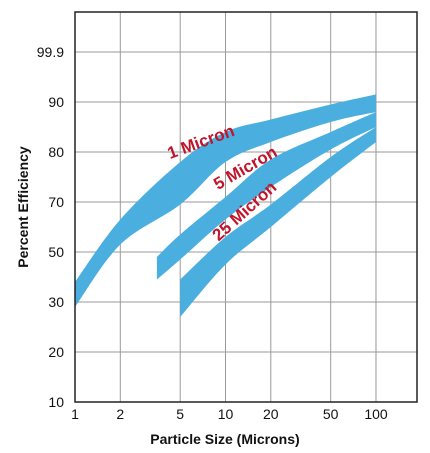 This screenshot has height=453, width=430. Describe the element at coordinates (56, 102) in the screenshot. I see `y-tick-label: 90` at that location.